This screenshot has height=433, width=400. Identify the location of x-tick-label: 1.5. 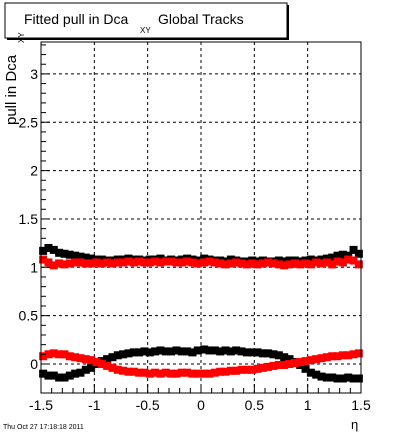
(361, 405).